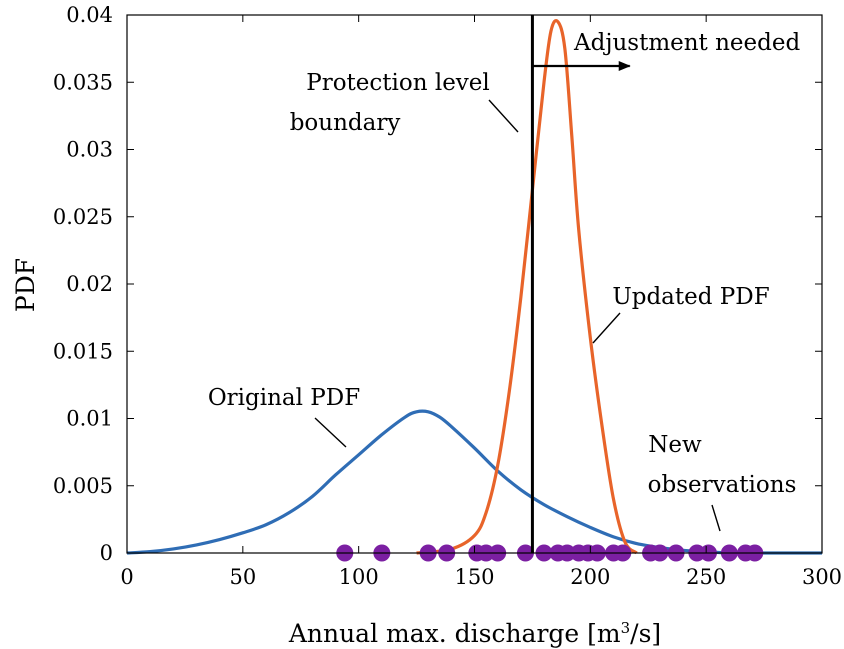  What do you see at coordinates (398, 83) in the screenshot?
I see `protection-level-label: Protection level` at bounding box center [398, 83].